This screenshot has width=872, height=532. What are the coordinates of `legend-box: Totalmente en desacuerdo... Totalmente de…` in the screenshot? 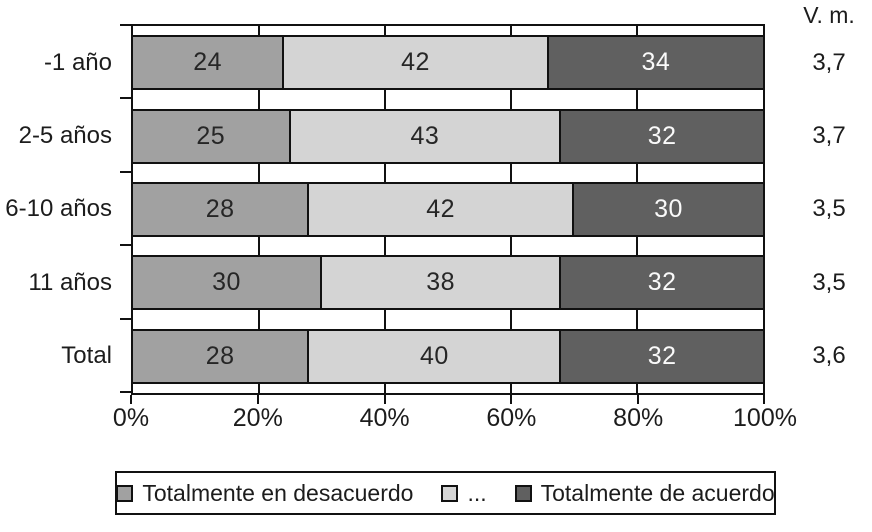 It's located at (445, 493).